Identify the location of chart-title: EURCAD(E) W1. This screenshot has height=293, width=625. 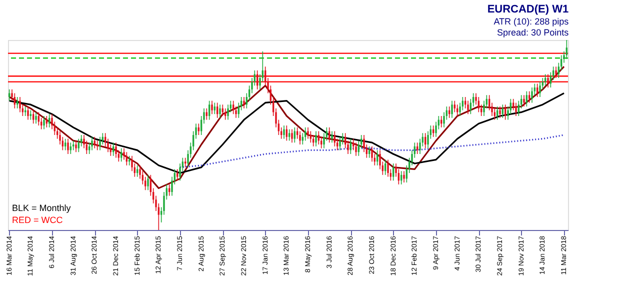
(528, 10).